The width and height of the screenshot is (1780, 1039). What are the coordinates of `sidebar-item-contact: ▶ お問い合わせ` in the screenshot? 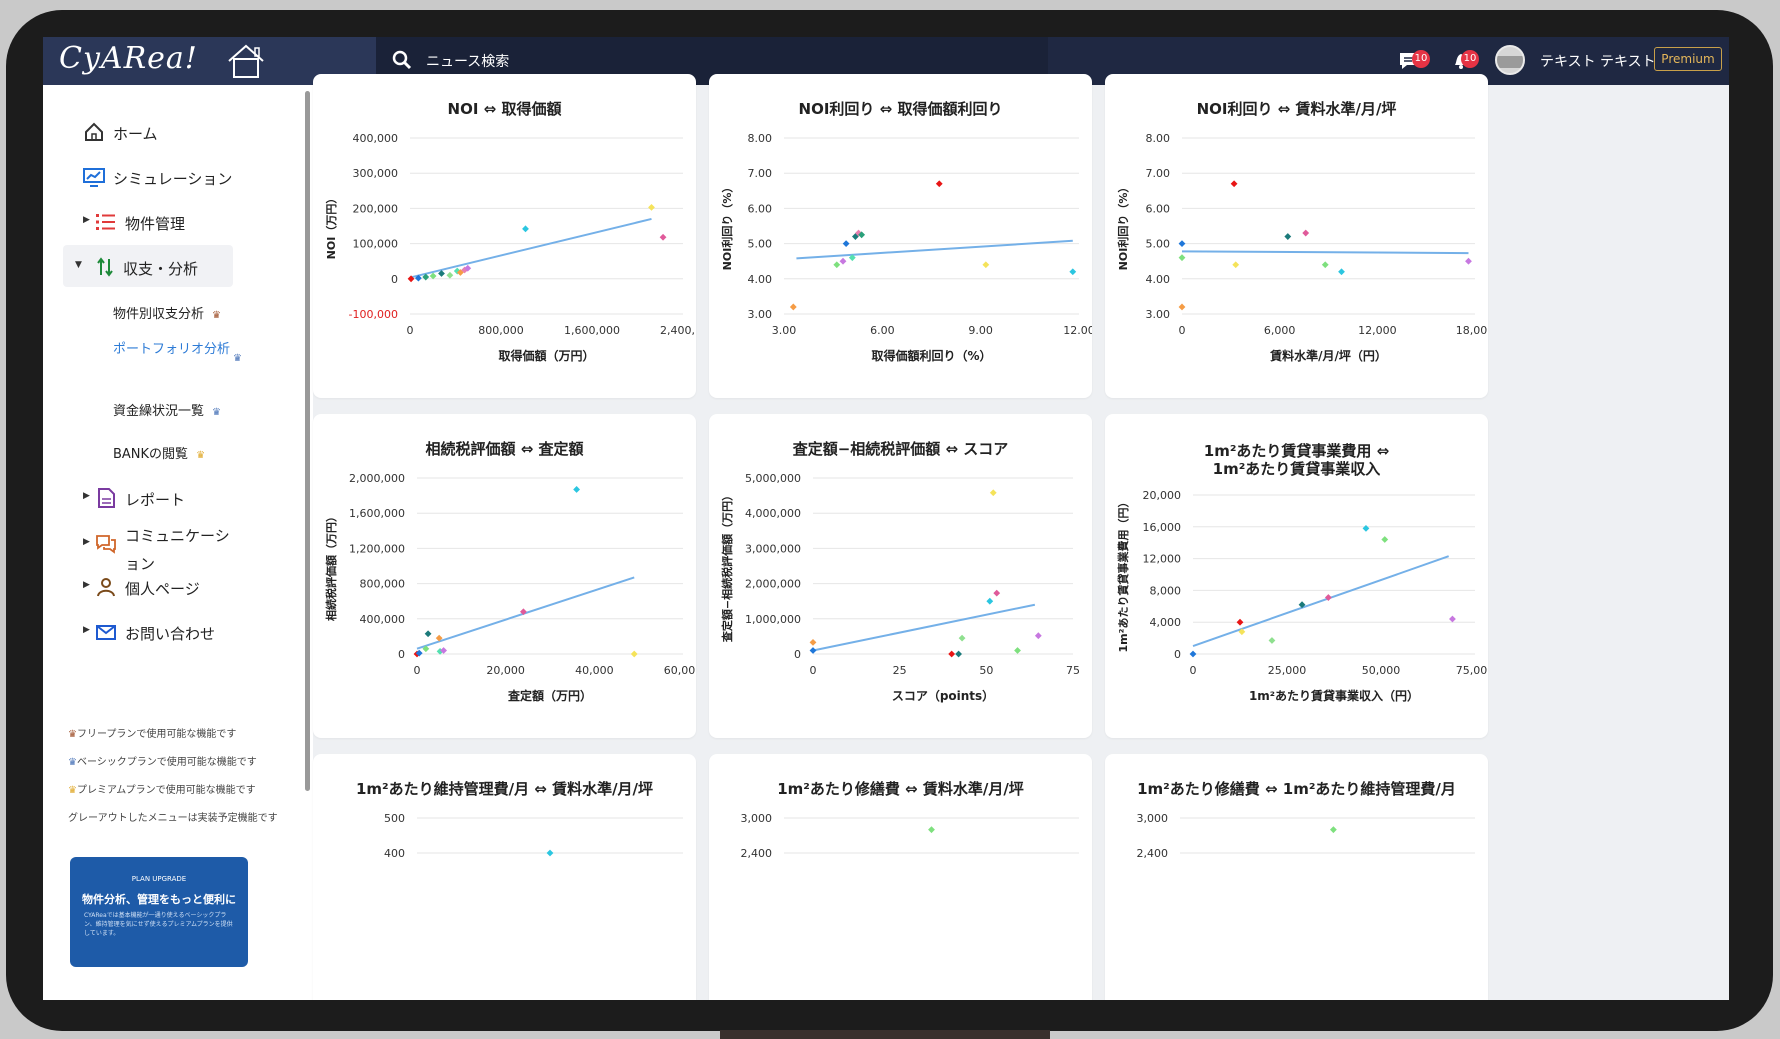 It's located at (163, 631).